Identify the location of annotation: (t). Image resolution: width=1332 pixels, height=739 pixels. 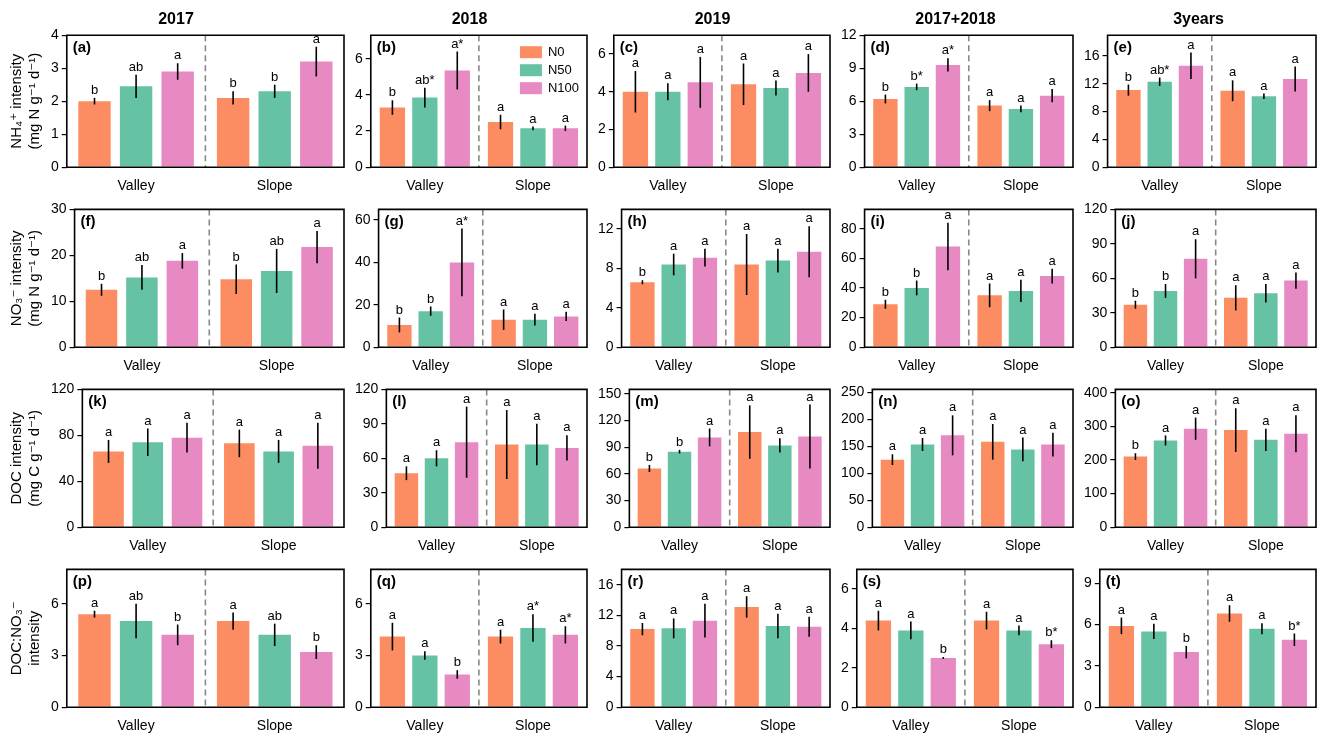
(1113, 581).